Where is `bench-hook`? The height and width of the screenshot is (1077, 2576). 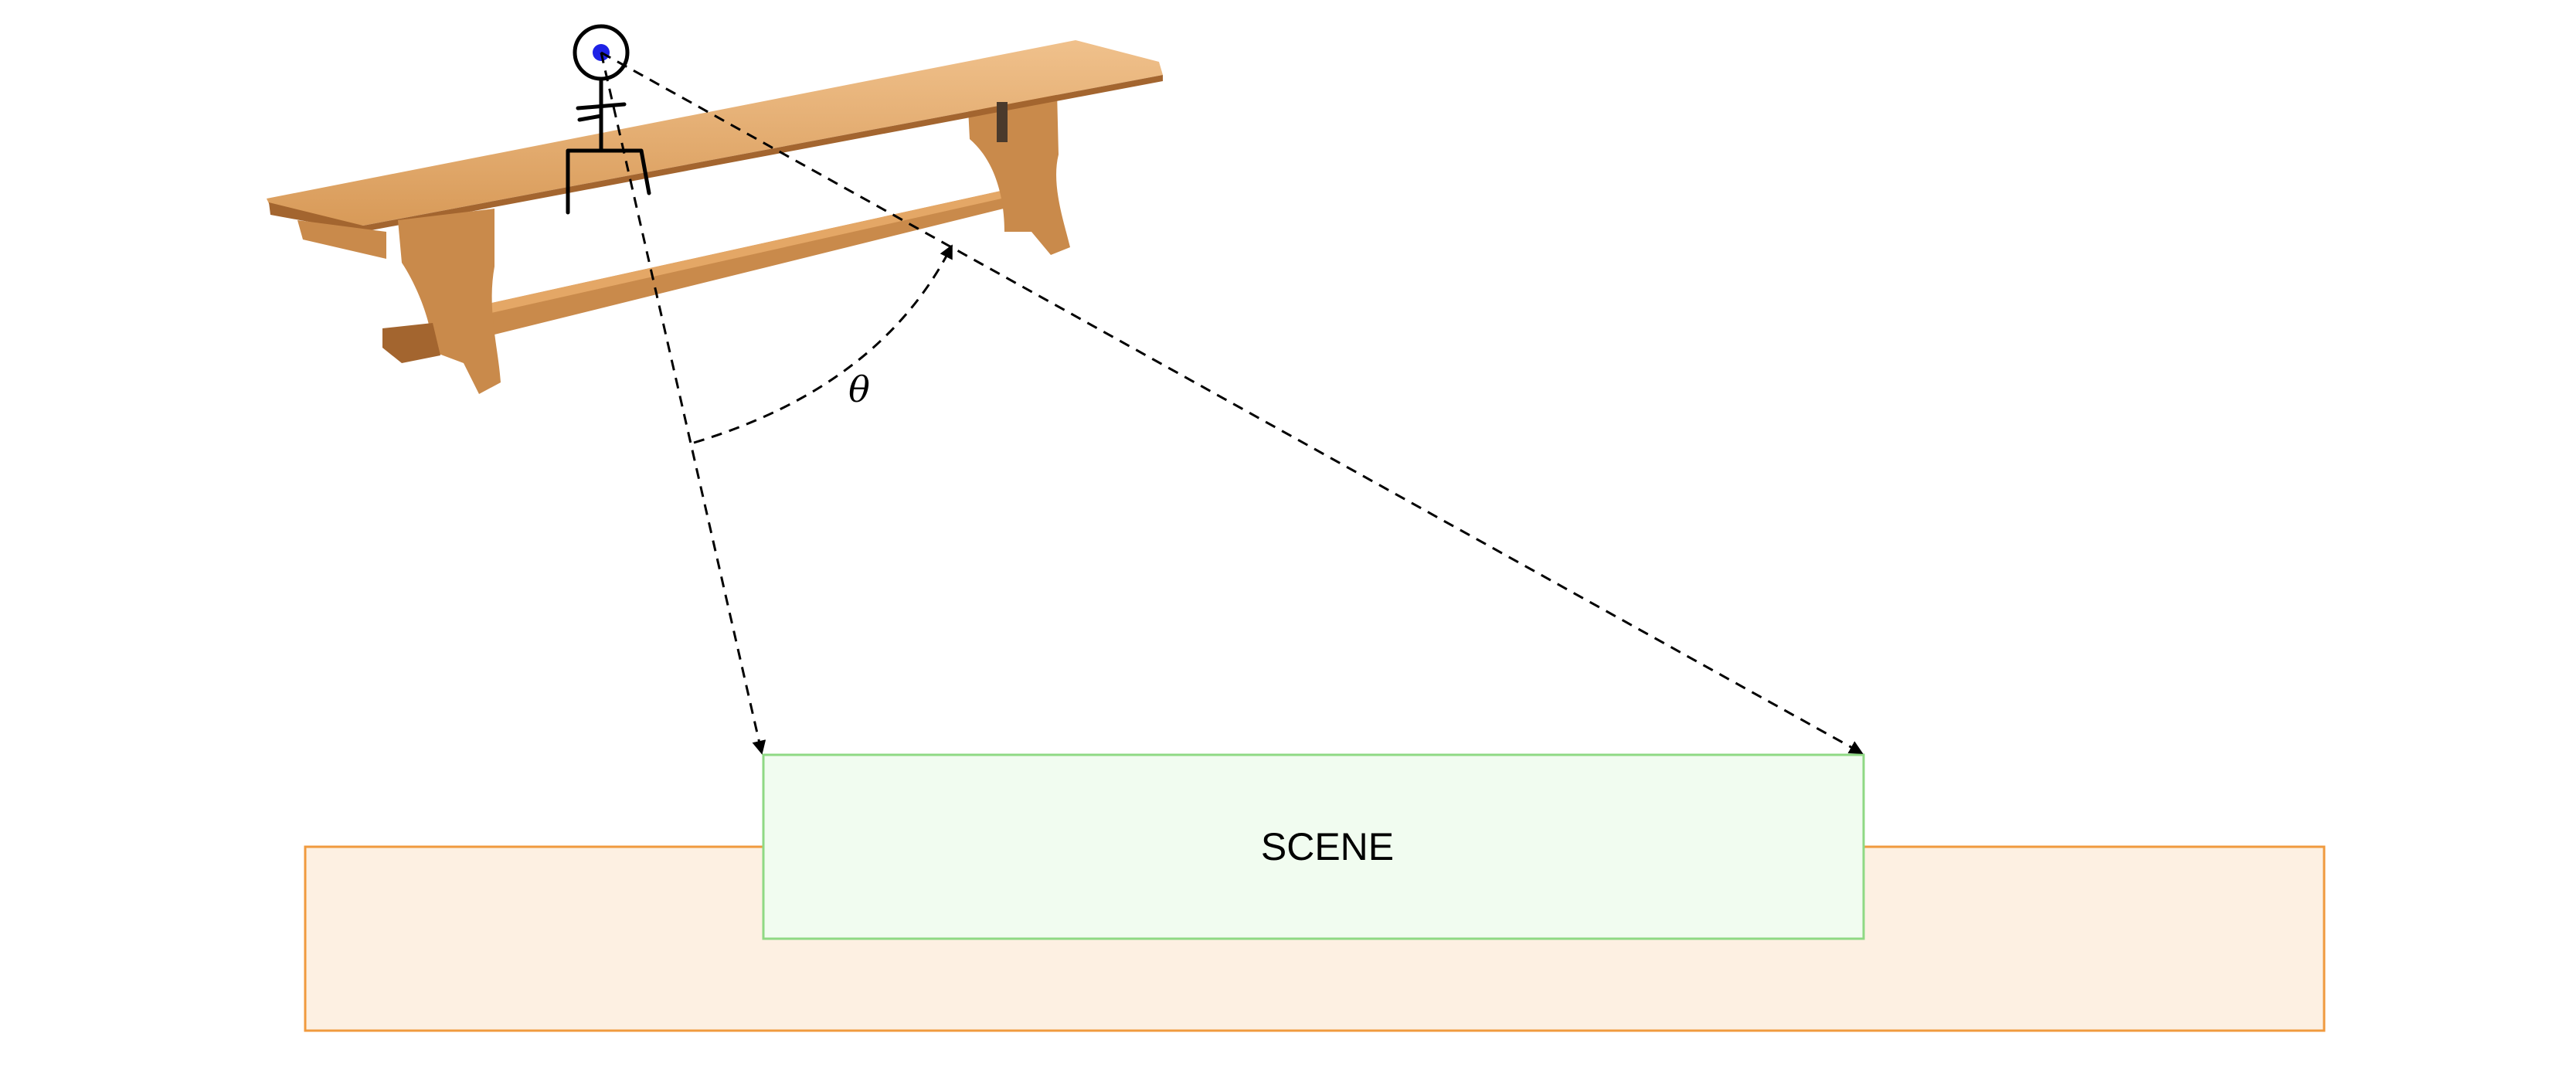 bench-hook is located at coordinates (1002, 122).